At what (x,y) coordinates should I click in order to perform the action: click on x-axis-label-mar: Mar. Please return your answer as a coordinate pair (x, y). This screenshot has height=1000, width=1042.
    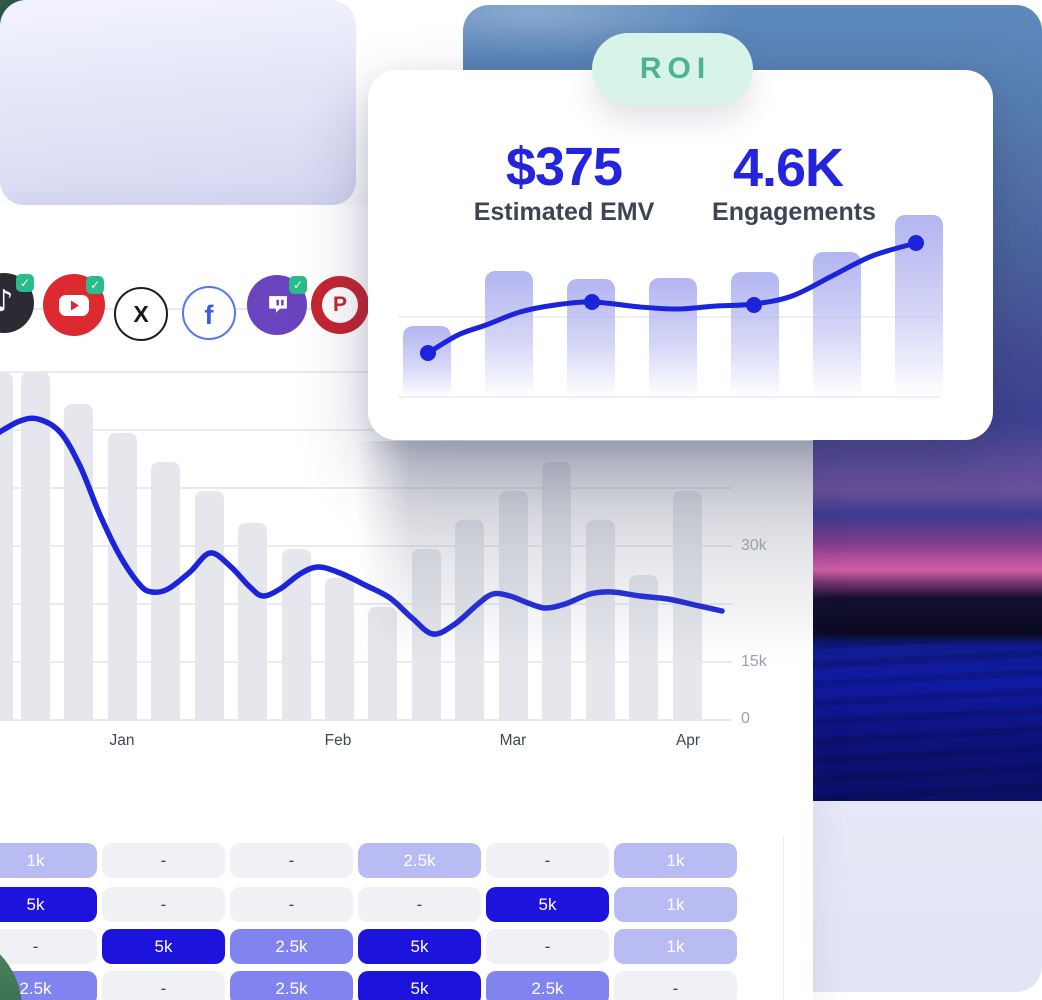
    Looking at the image, I should click on (513, 740).